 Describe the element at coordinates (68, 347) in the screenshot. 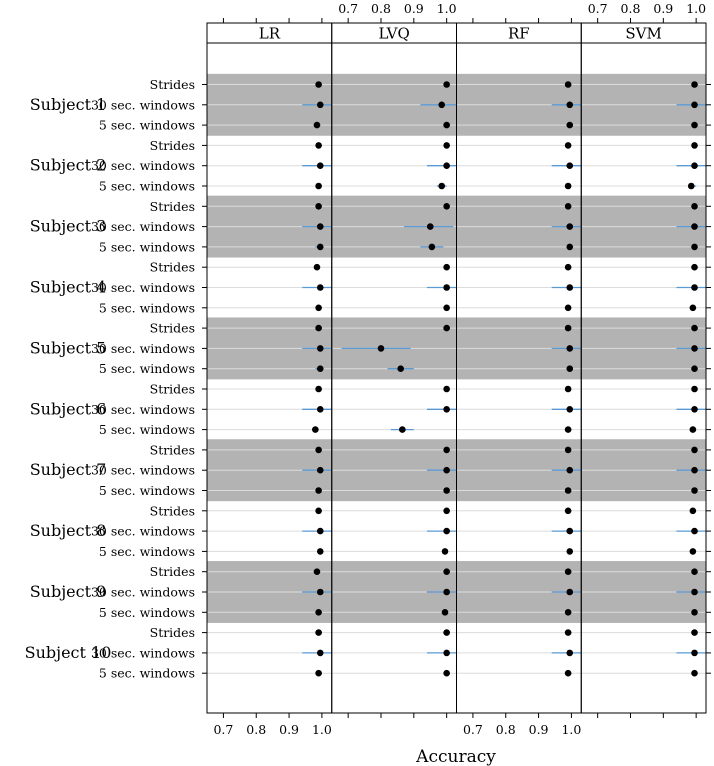

I see `subject-label: Subject 5` at that location.